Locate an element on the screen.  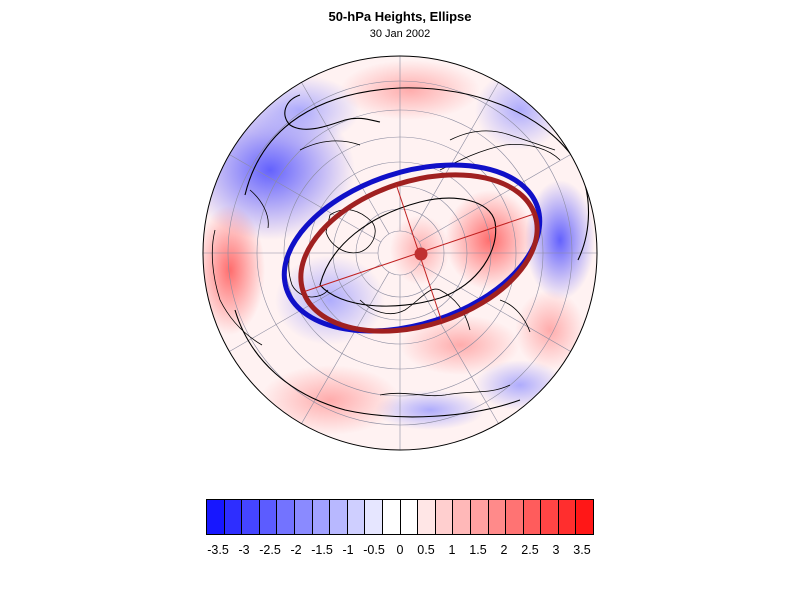
ellipse-a is located at coordinates (412, 248).